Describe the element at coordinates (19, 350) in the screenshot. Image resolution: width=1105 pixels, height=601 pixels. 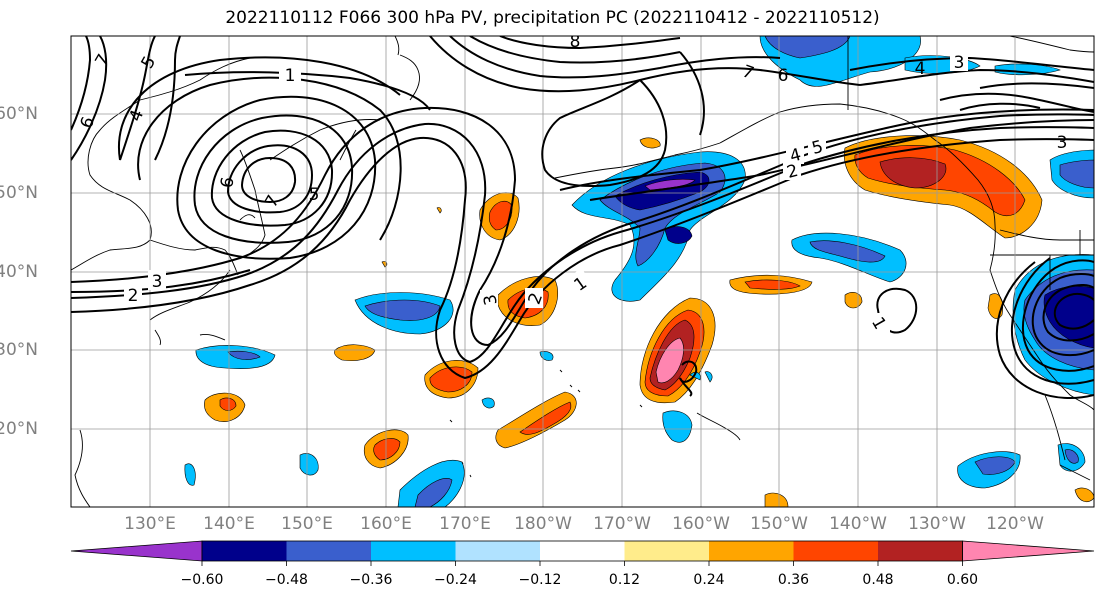
I see `lat-label-30n: 30°N` at that location.